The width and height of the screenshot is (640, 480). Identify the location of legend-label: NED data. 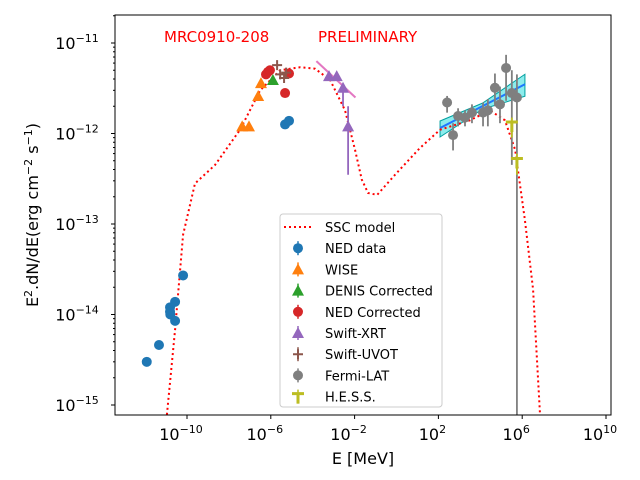
(355, 249).